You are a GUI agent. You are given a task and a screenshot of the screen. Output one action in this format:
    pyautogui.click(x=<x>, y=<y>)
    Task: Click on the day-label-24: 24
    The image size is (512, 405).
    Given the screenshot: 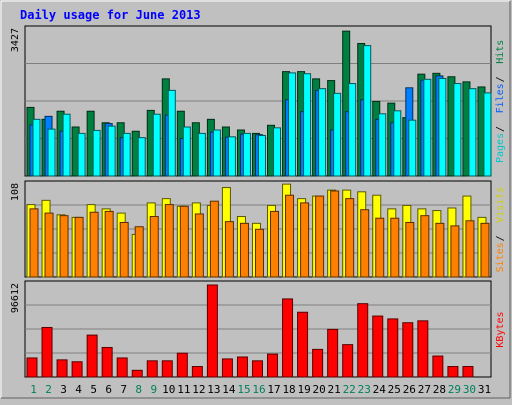 What is the action you would take?
    pyautogui.click(x=380, y=389)
    